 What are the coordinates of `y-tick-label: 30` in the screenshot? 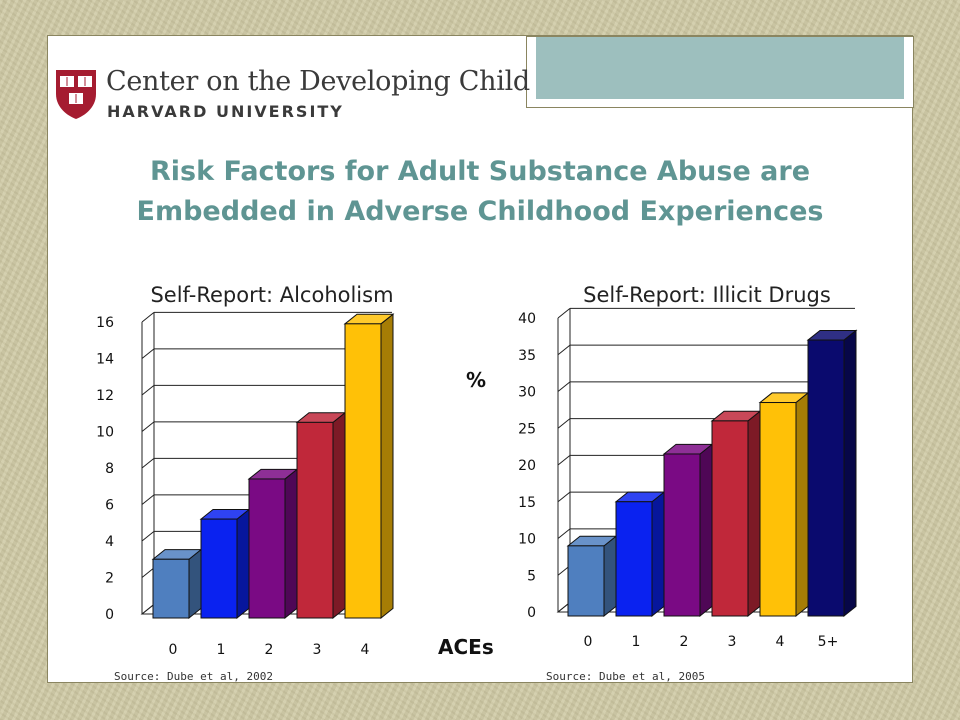 It's located at (527, 393).